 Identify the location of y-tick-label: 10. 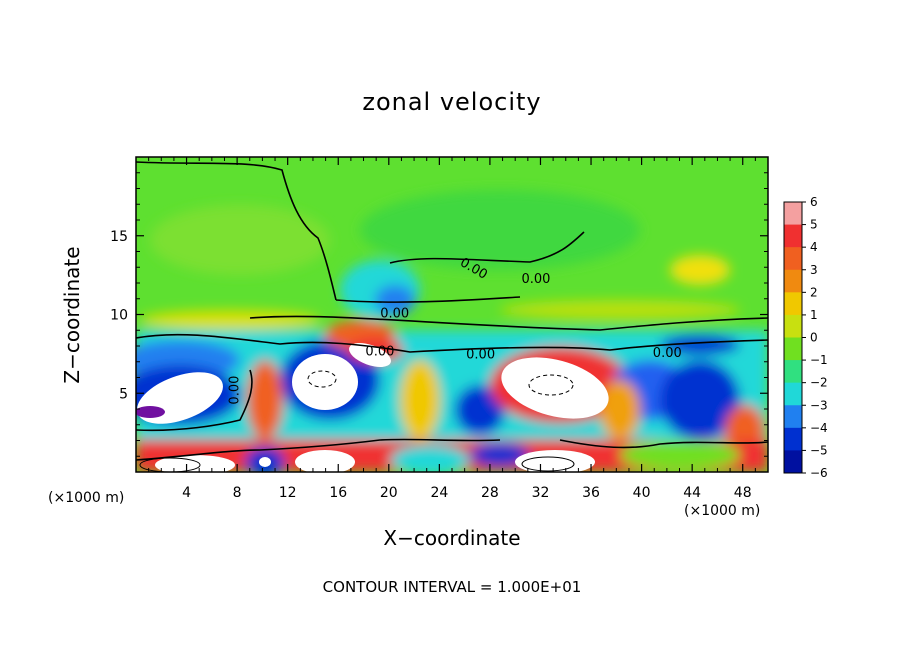
(119, 316).